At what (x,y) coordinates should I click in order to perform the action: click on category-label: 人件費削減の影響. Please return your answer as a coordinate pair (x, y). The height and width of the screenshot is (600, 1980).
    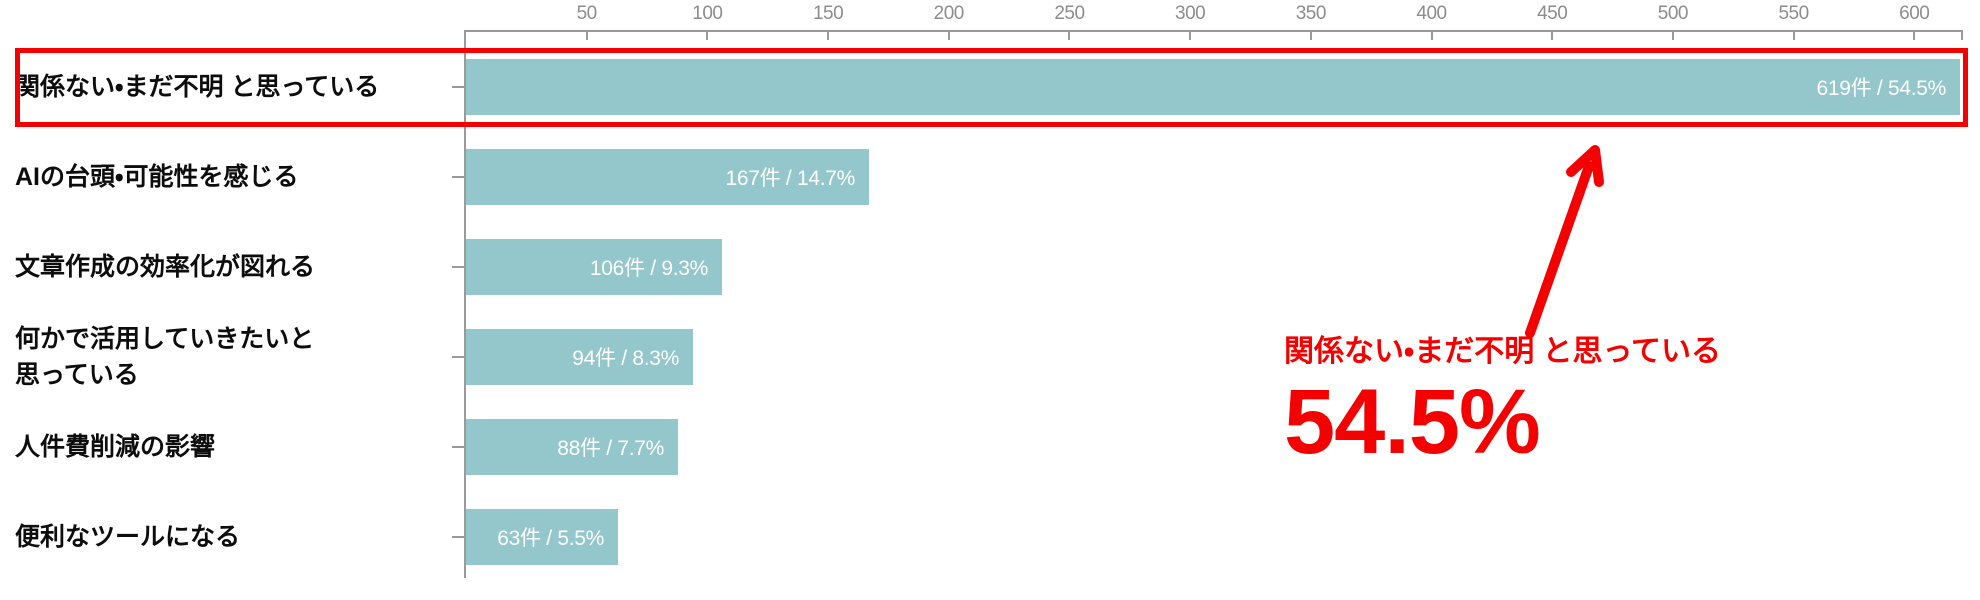
    Looking at the image, I should click on (115, 446).